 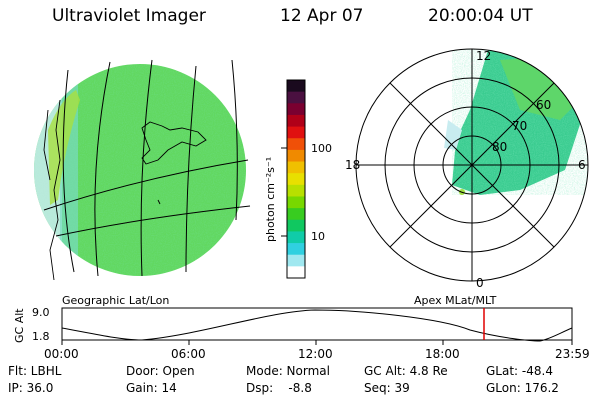 What do you see at coordinates (352, 165) in the screenshot?
I see `polar-hour-18: 18` at bounding box center [352, 165].